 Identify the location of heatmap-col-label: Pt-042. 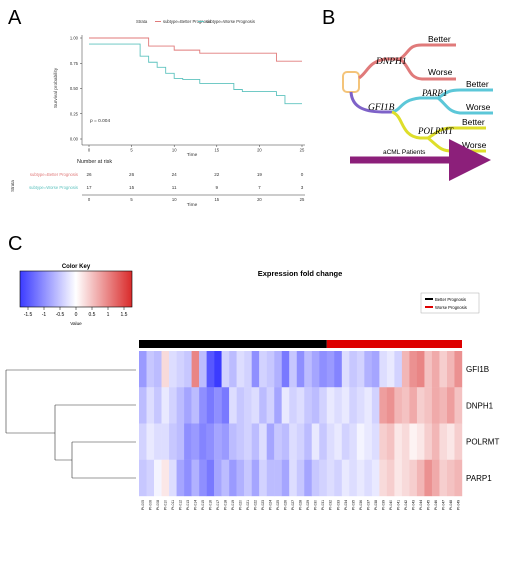
(406, 505).